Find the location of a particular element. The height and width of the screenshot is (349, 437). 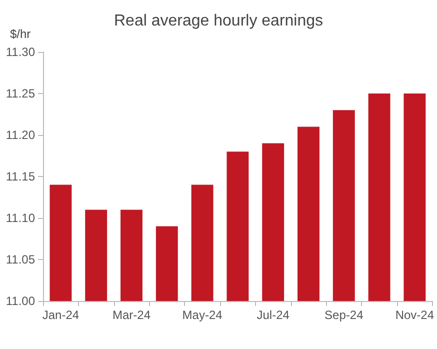

x-tick-label: Jan-24 is located at coordinates (61, 315).